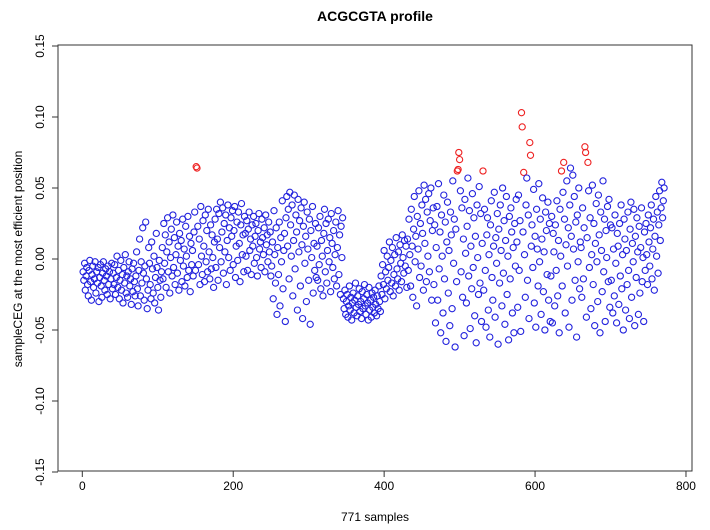  Describe the element at coordinates (459, 152) in the screenshot. I see `data-point-outlier` at that location.